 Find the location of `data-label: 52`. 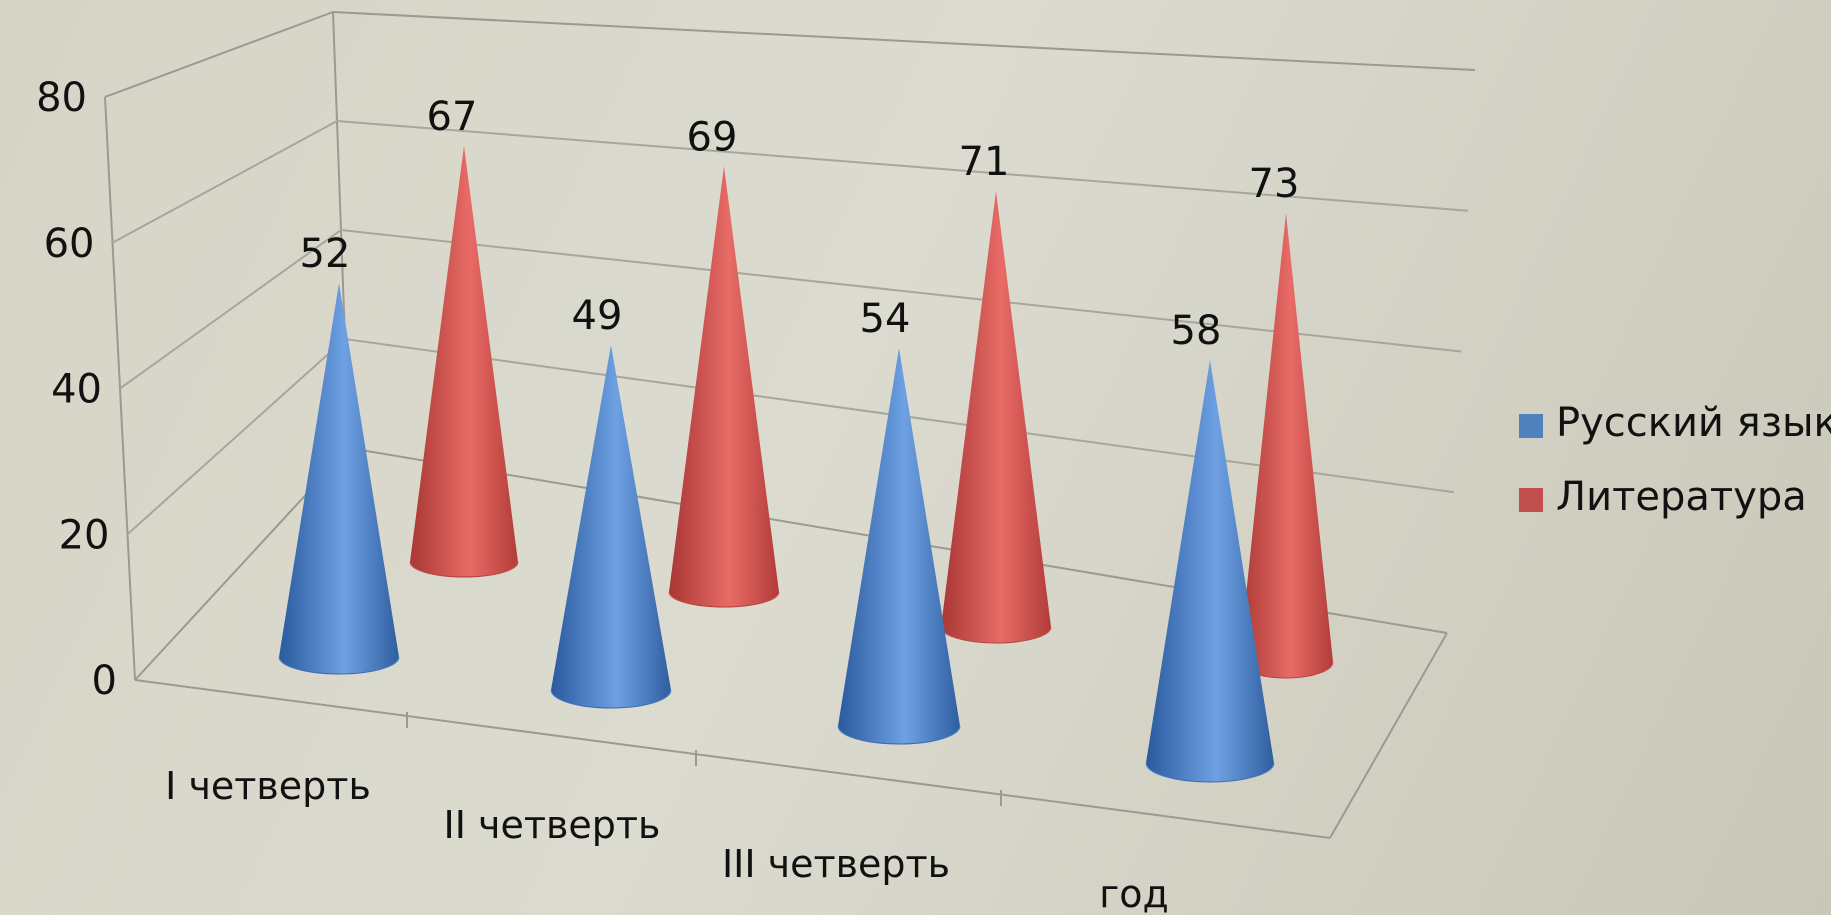

data-label: 52 is located at coordinates (325, 254).